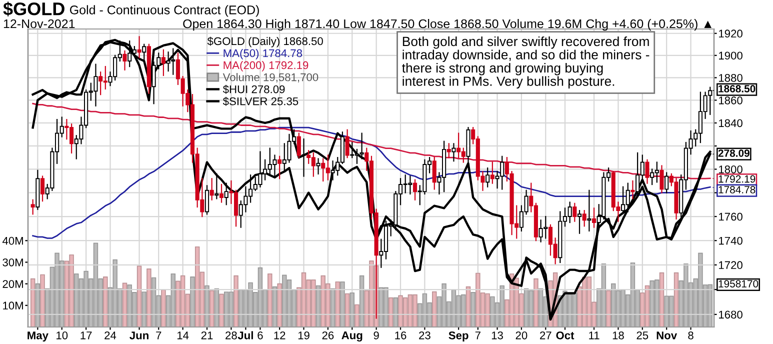 This screenshot has height=344, width=773. What do you see at coordinates (12, 240) in the screenshot?
I see `y2-tick-label: 40M` at bounding box center [12, 240].